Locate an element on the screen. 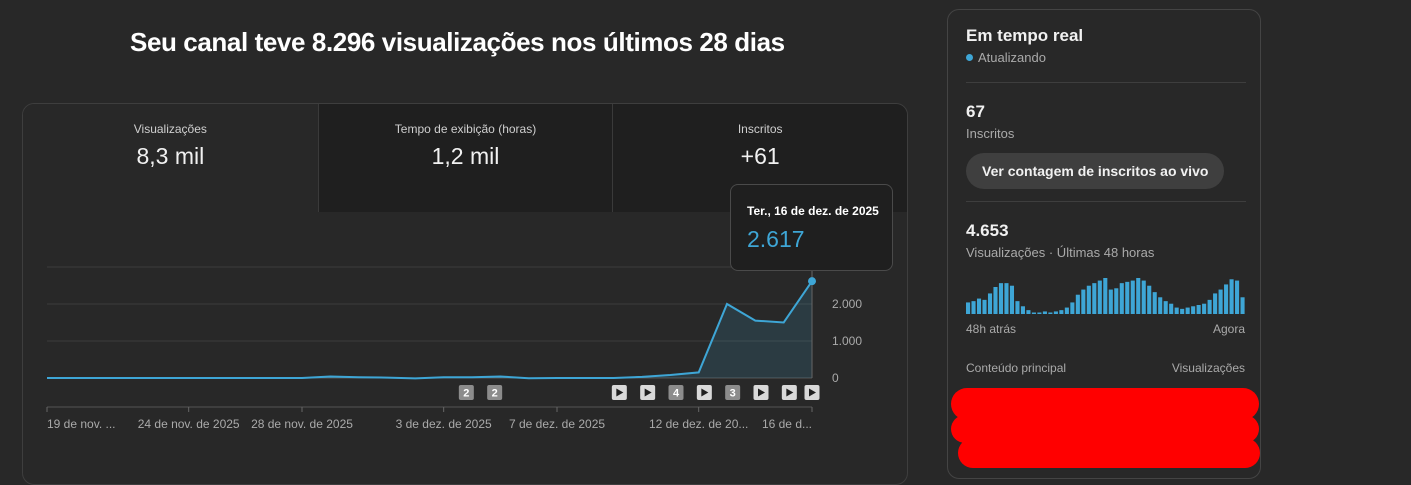  tab-subscribers-label: Inscritos is located at coordinates (760, 129).